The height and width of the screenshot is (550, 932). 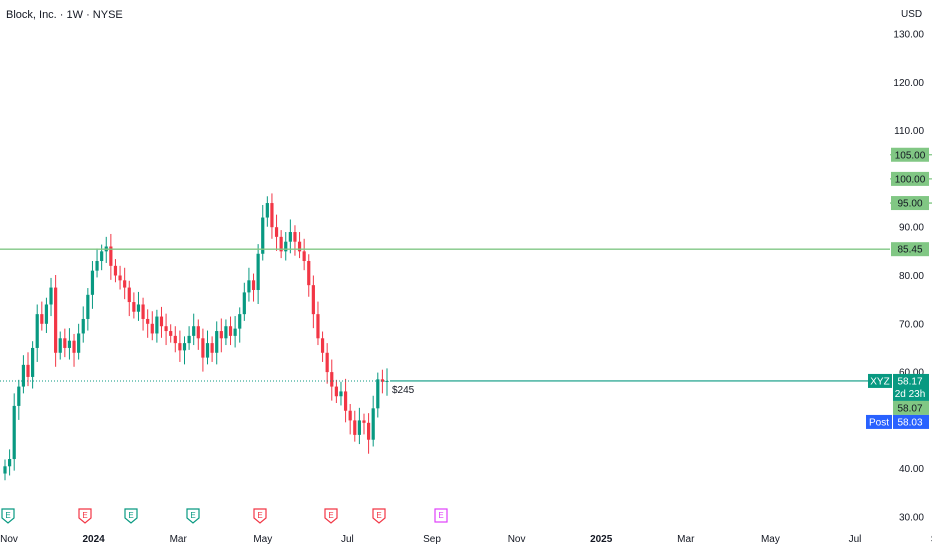 What do you see at coordinates (909, 422) in the screenshot?
I see `post-price-label: 58.03` at bounding box center [909, 422].